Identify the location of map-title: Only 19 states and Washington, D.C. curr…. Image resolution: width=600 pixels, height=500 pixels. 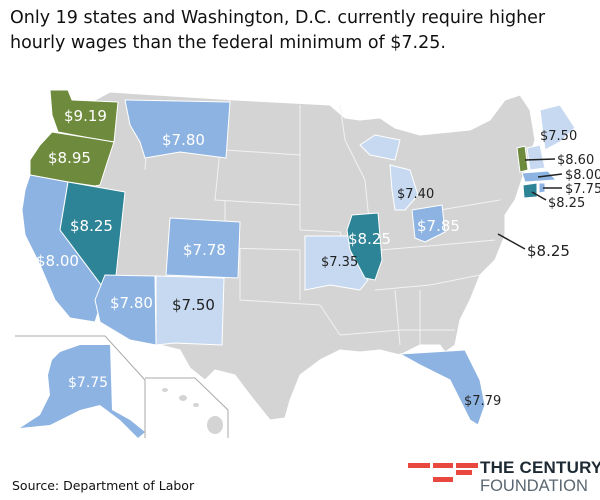
(278, 30).